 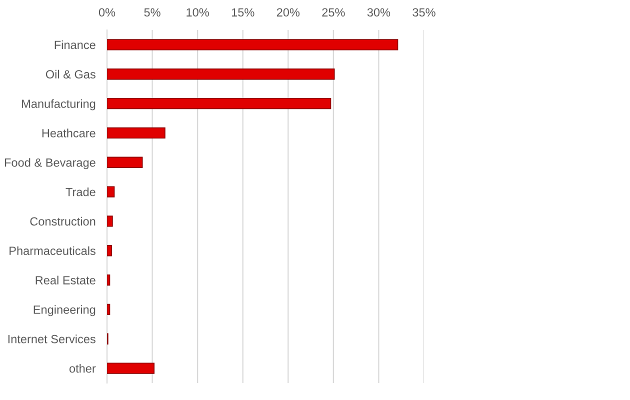 I want to click on y-tick-label: Pharmaceuticals, so click(x=53, y=251).